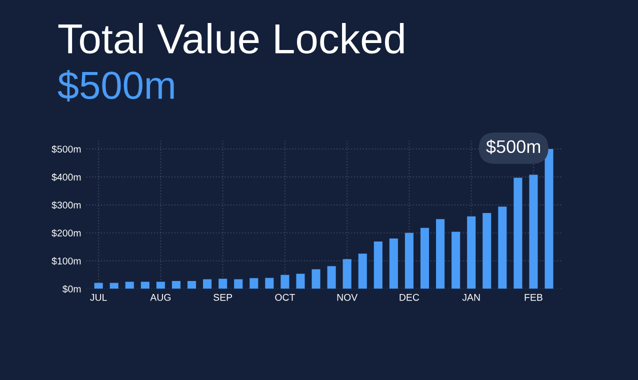 The image size is (638, 380). I want to click on x-tick-label: DEC, so click(410, 297).